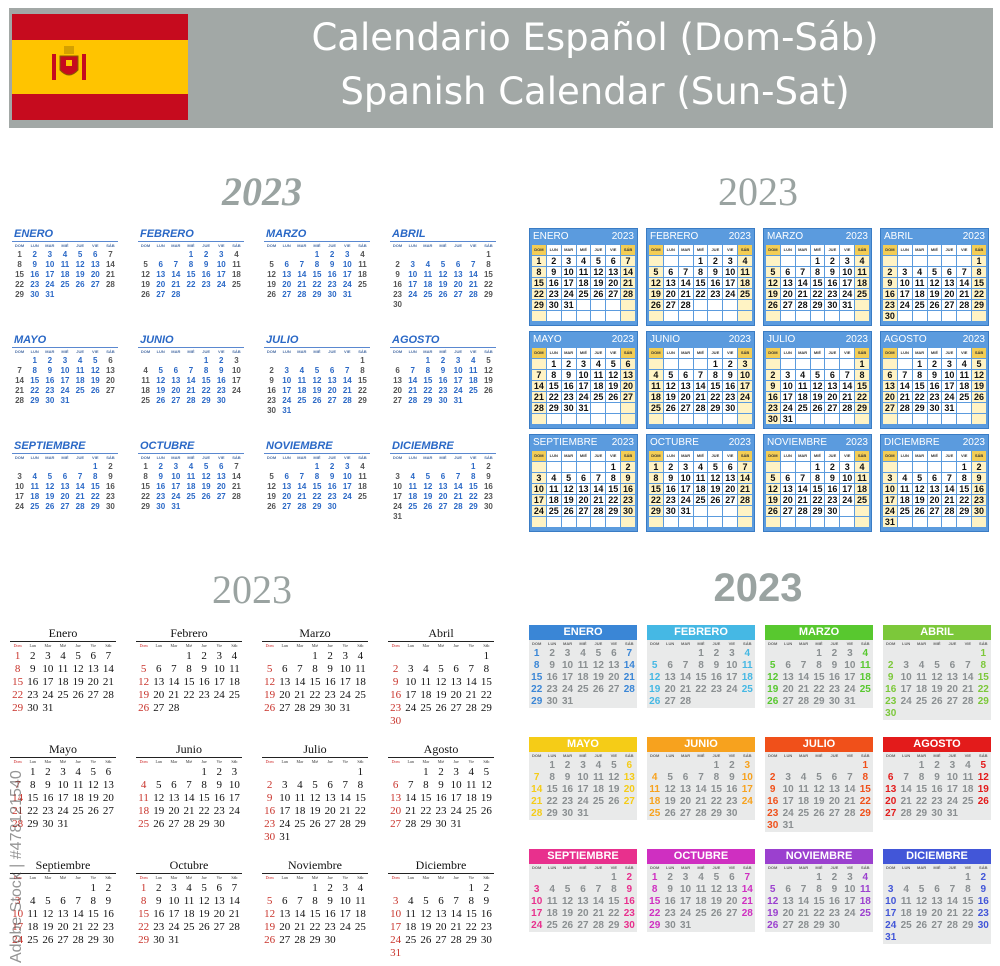  I want to click on day-cell: 2, so click(670, 877).